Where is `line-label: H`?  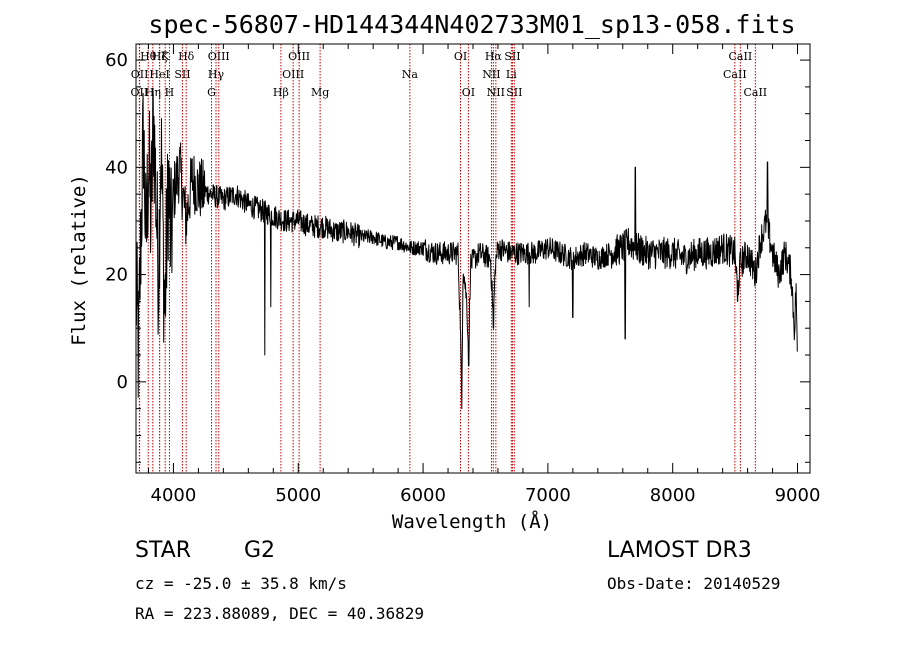
line-label: H is located at coordinates (170, 92).